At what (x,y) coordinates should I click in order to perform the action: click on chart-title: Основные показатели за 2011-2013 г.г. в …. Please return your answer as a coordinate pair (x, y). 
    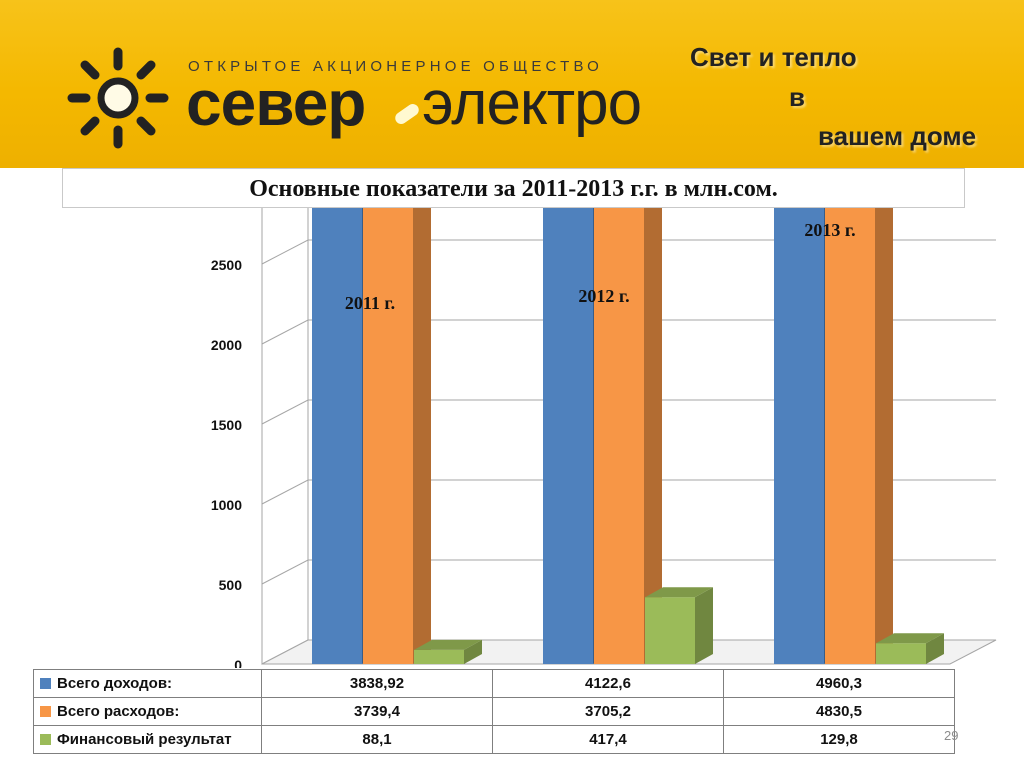
    Looking at the image, I should click on (513, 189).